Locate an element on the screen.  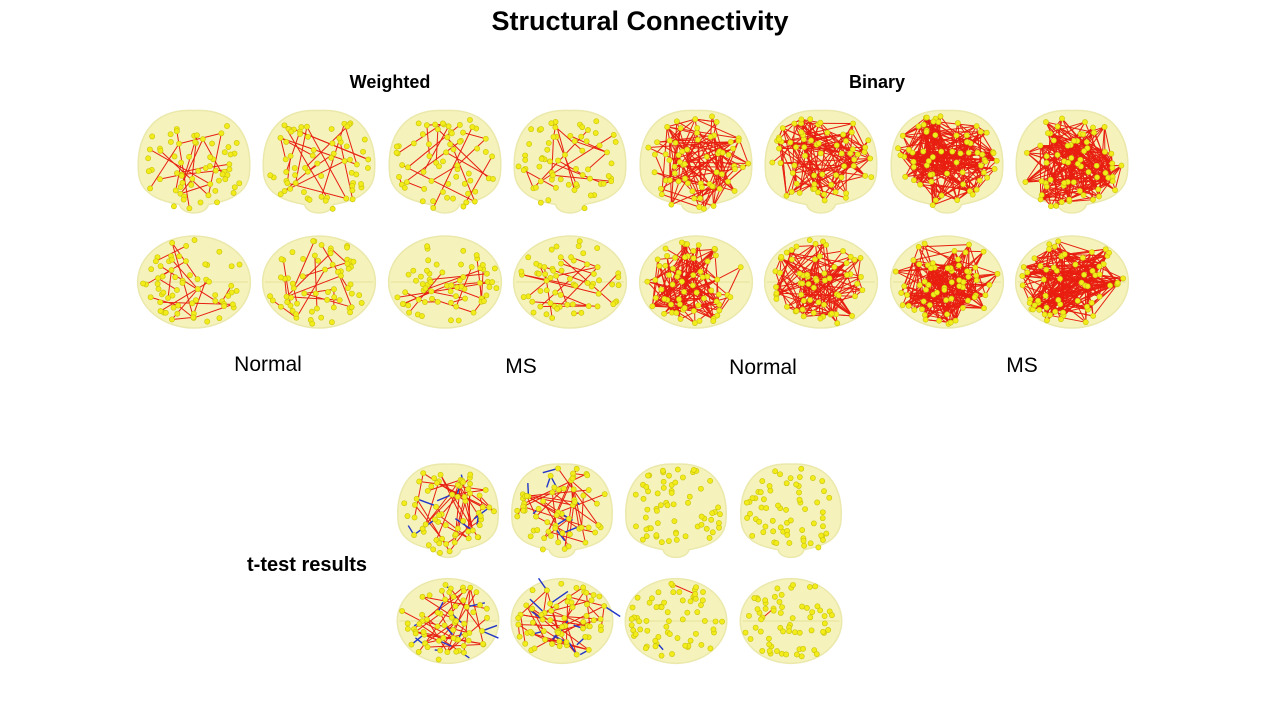
weighted-group-label: Weighted is located at coordinates (390, 82).